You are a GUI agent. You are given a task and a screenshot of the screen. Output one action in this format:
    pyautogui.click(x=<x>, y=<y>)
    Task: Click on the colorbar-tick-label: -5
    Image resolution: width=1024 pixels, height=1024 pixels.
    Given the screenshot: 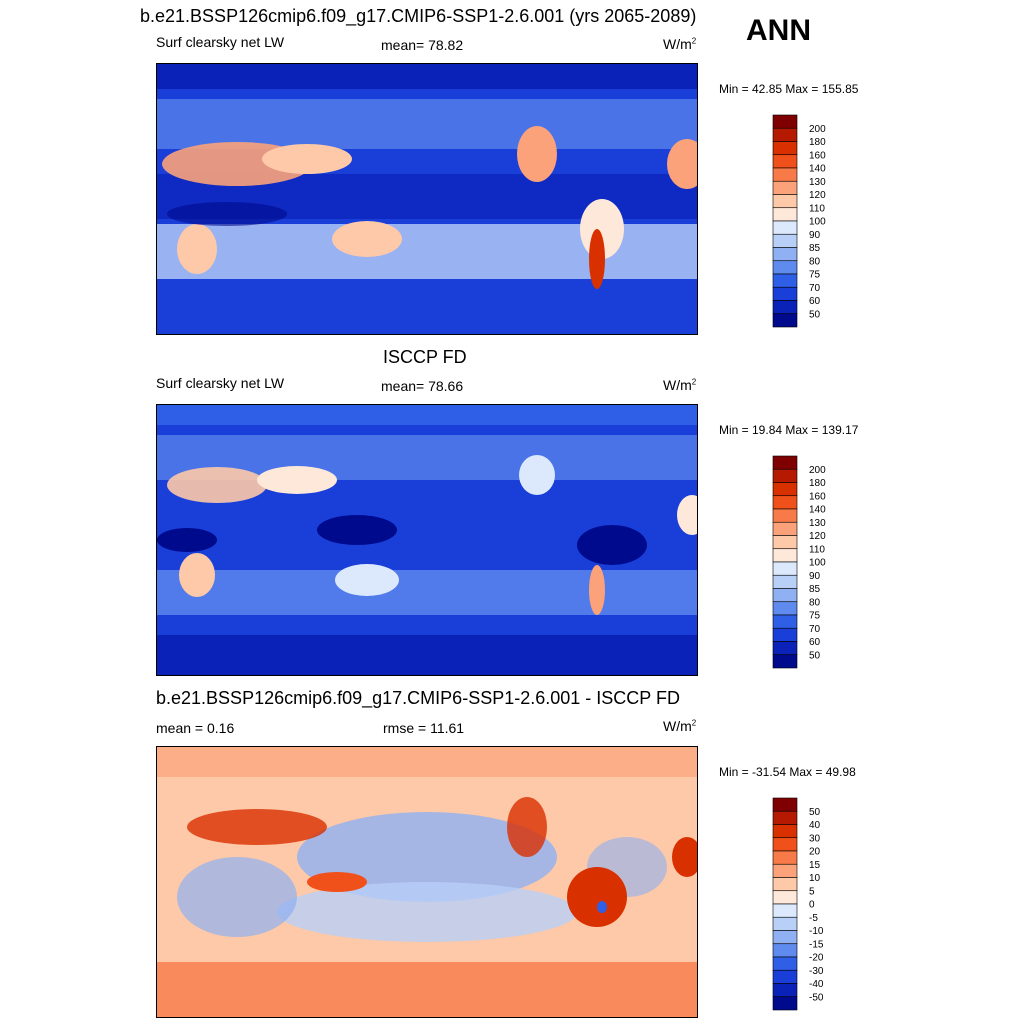 What is the action you would take?
    pyautogui.click(x=813, y=918)
    